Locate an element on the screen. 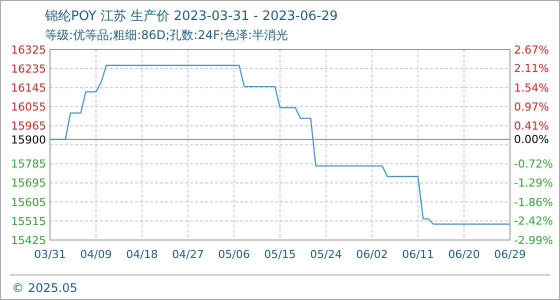 The width and height of the screenshot is (560, 300). y-tick-label: 15605 is located at coordinates (28, 202).